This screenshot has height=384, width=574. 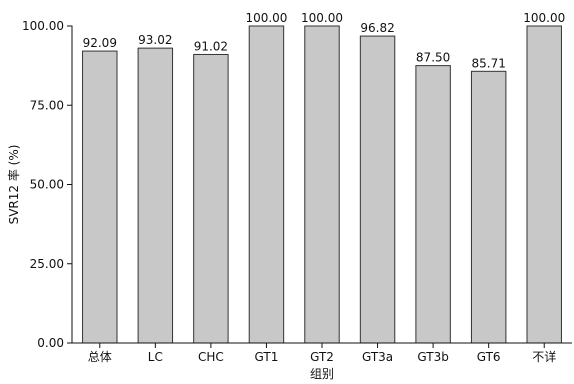 I want to click on x-axis-ticks: 总体 LC CHC GT1 GT2 GT3a GT3b GT6 不详, so click(x=322, y=353).